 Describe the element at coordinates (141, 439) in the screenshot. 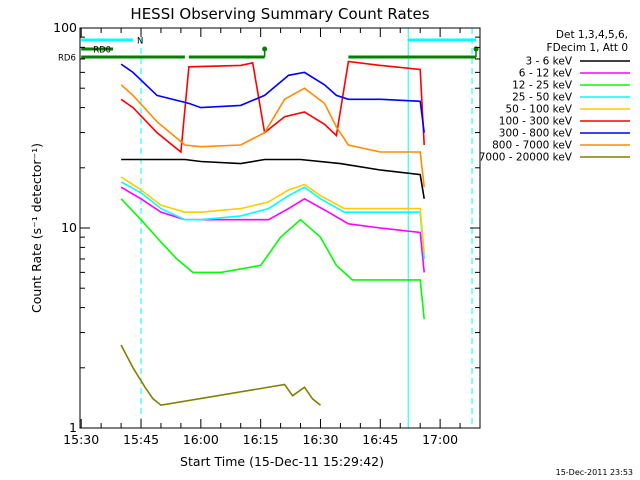

I see `x-tick-label: 15:45` at that location.